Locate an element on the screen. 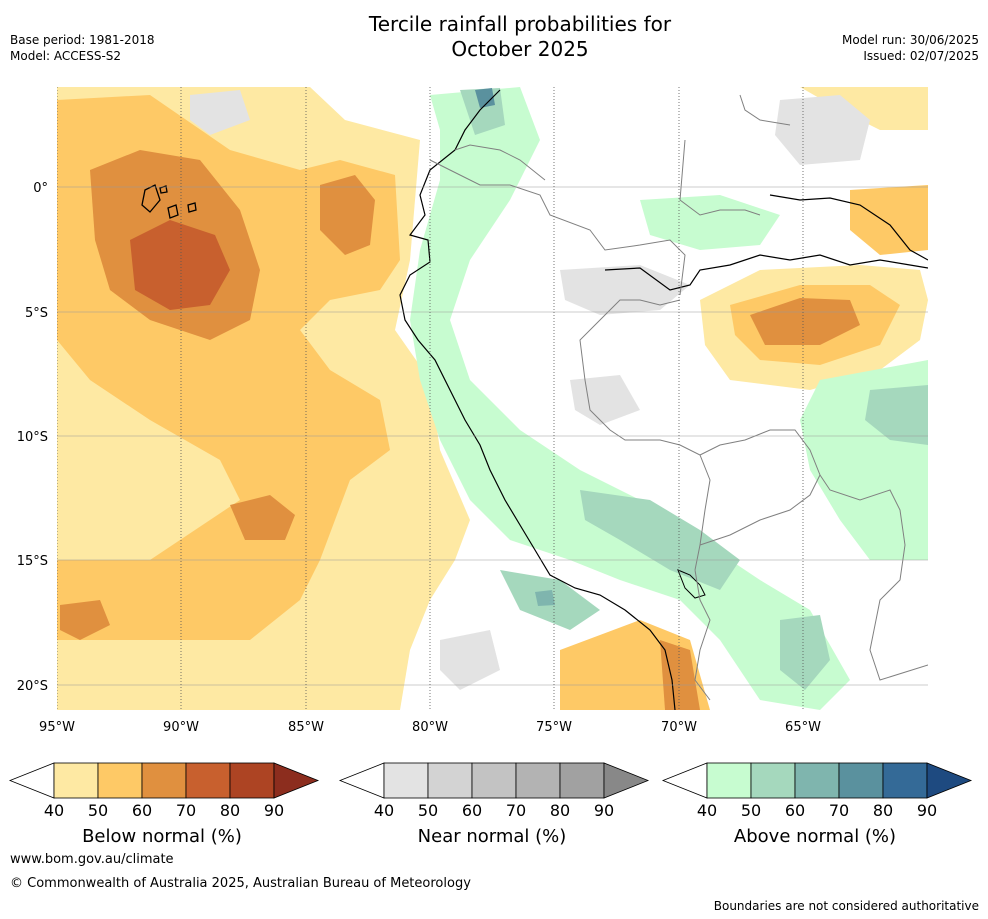 Image resolution: width=988 pixels, height=919 pixels. lon-label: 70°W is located at coordinates (679, 727).